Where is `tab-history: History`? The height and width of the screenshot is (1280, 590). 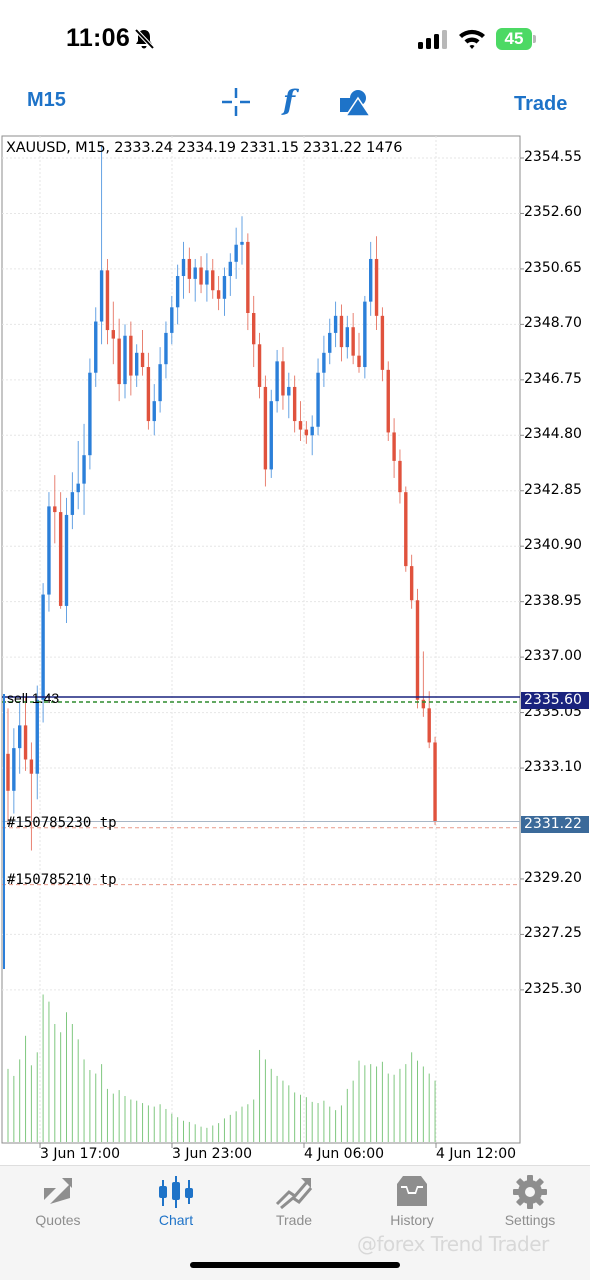 tab-history: History is located at coordinates (412, 1207).